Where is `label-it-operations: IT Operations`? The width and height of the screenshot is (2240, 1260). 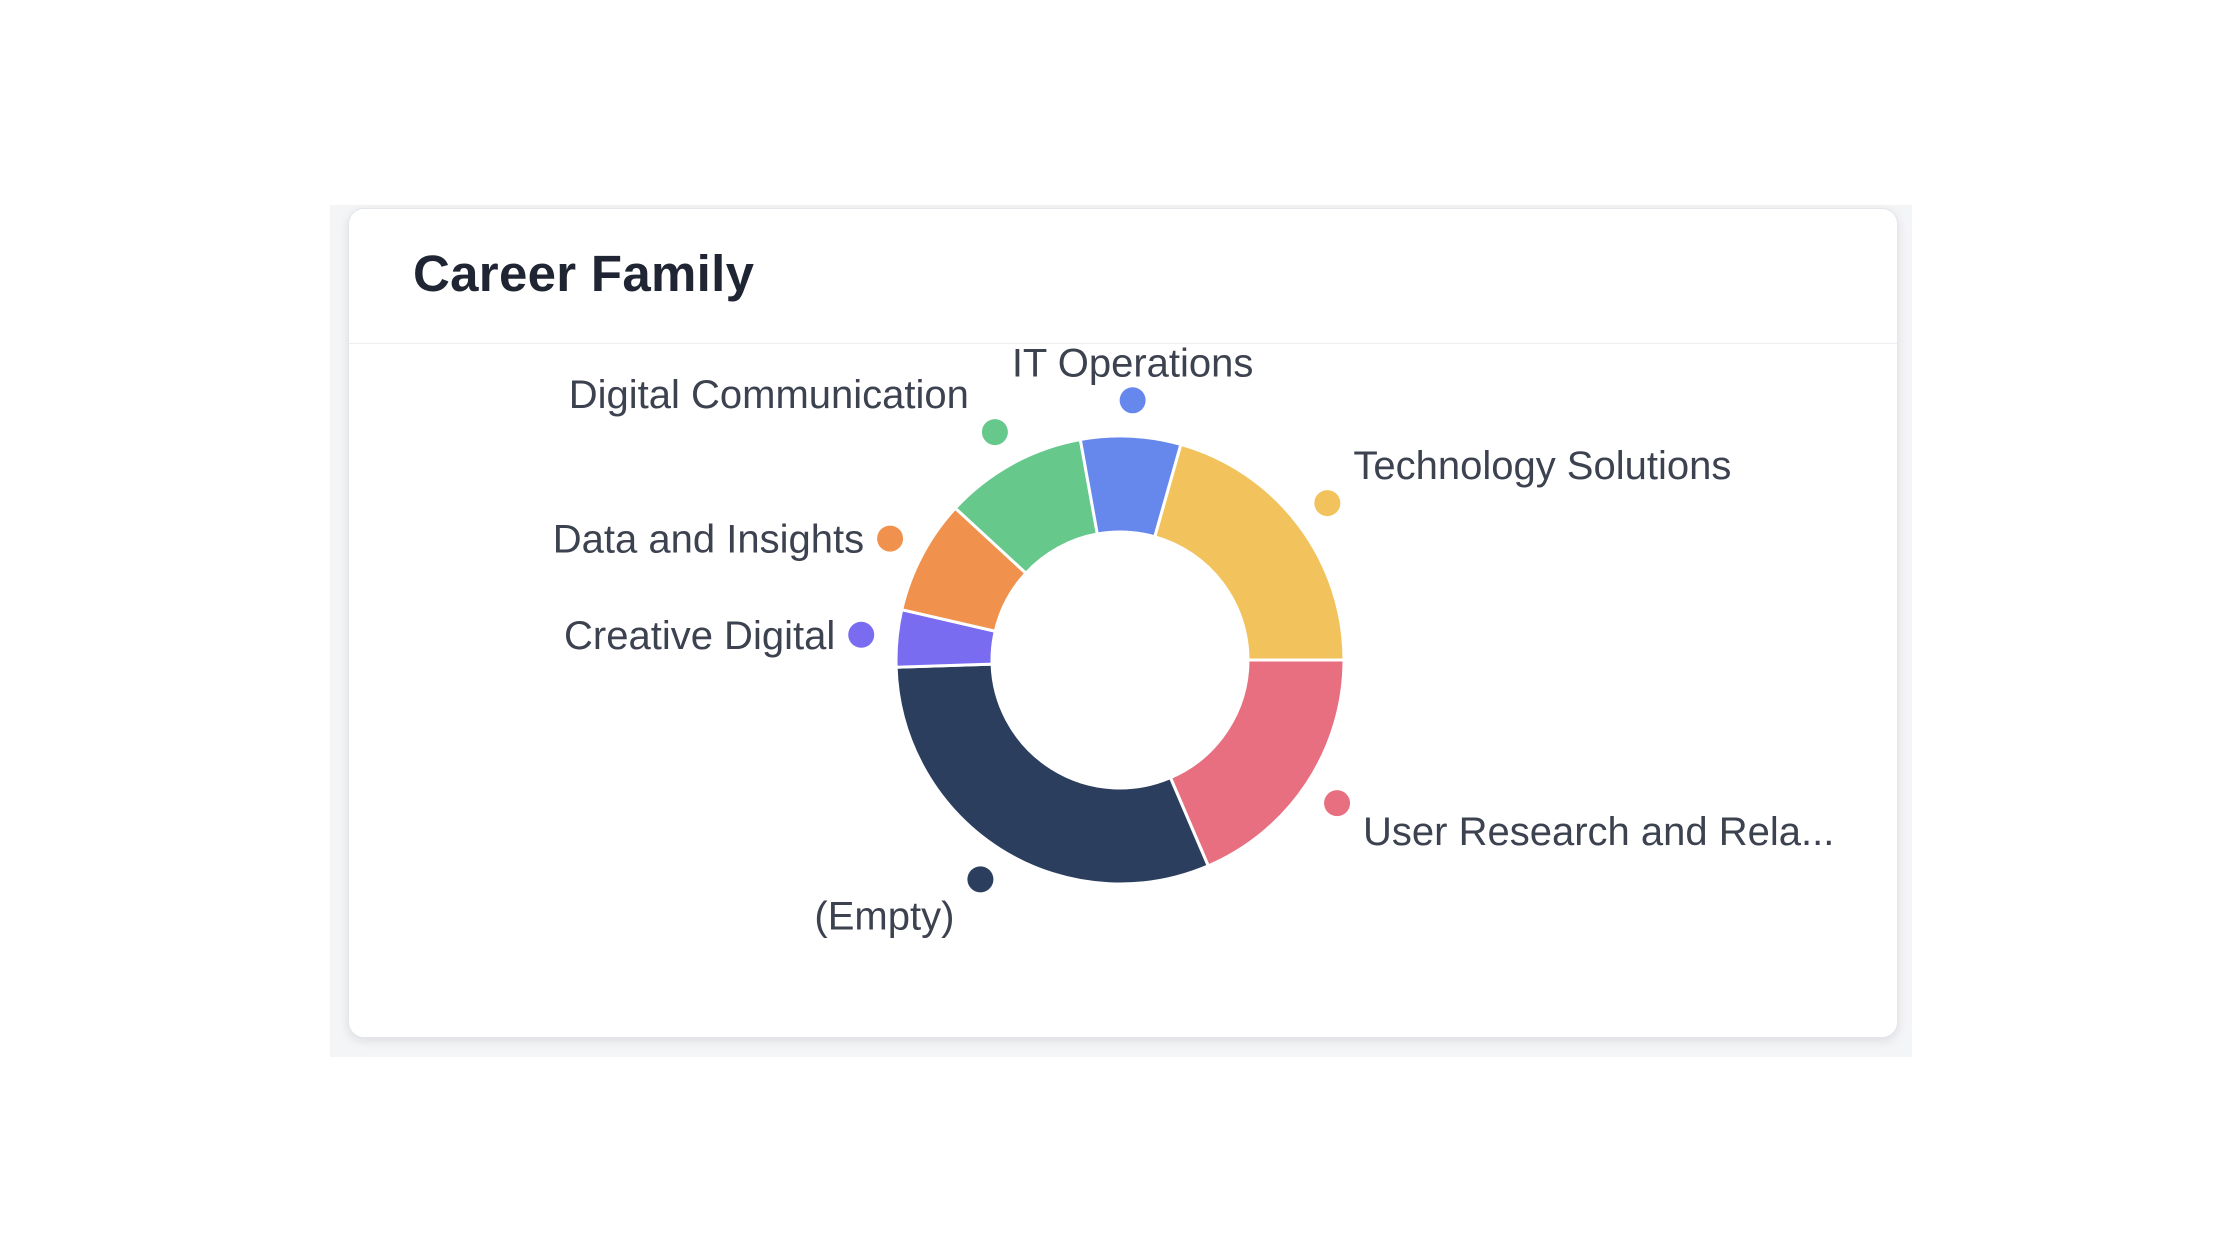
label-it-operations: IT Operations is located at coordinates (1133, 363).